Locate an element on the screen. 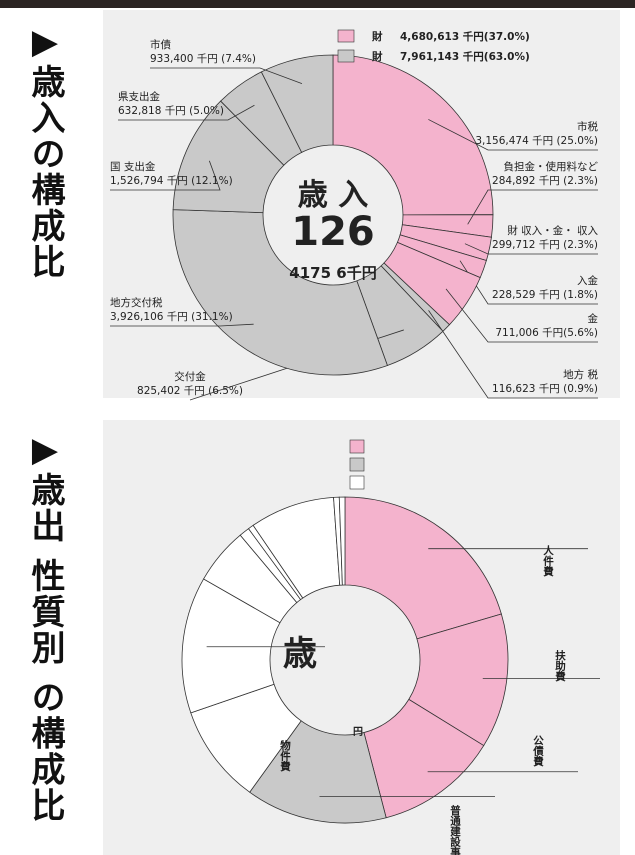  slice-value: 3,926,106 千円 (31.1%) is located at coordinates (171, 317).